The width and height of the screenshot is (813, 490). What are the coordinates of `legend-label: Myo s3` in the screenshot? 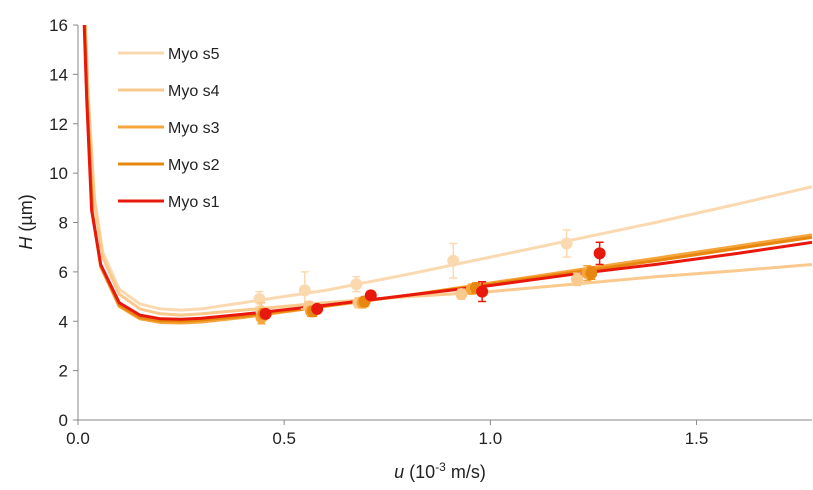 It's located at (194, 128).